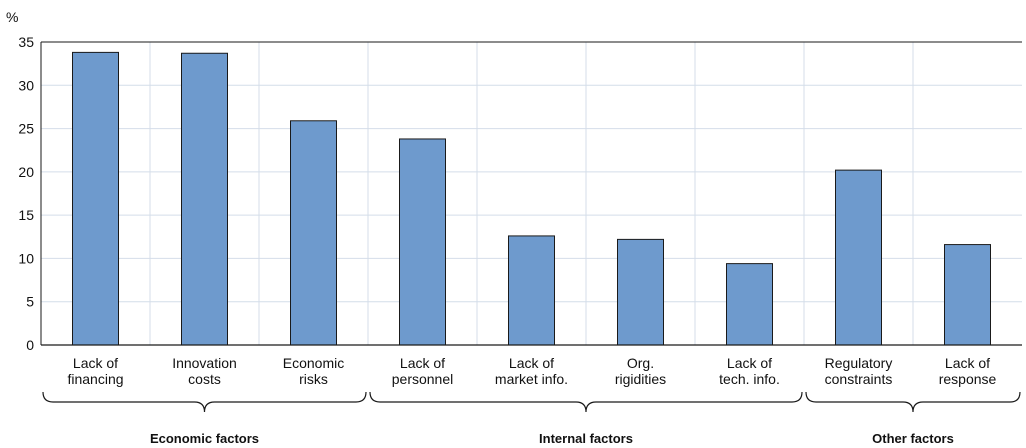 This screenshot has height=448, width=1026. I want to click on category-label: tech. info., so click(749, 379).